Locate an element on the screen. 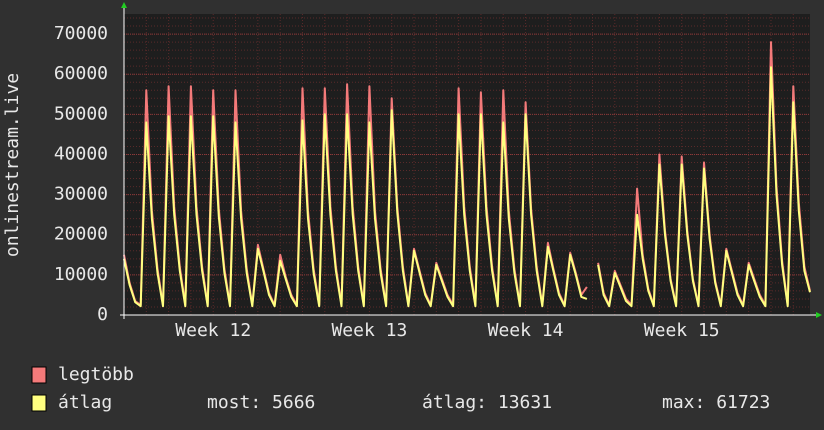 The image size is (824, 430). y-tick-label: 30000 is located at coordinates (81, 194).